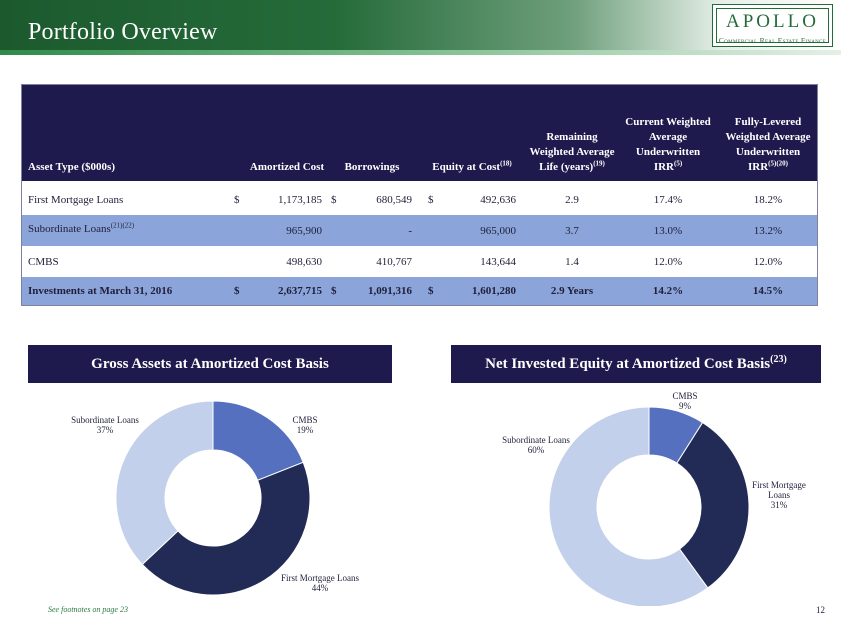 Image resolution: width=841 pixels, height=622 pixels. Describe the element at coordinates (394, 200) in the screenshot. I see `borrowings-cell: 680,549` at that location.